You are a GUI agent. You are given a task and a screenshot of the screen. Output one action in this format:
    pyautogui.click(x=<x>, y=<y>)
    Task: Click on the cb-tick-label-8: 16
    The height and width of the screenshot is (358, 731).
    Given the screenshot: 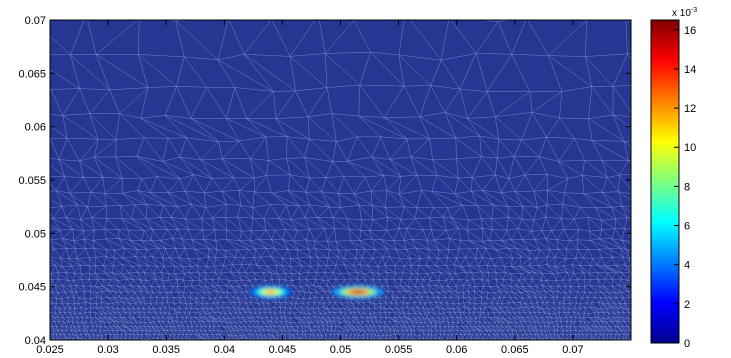 What is the action you would take?
    pyautogui.click(x=690, y=31)
    